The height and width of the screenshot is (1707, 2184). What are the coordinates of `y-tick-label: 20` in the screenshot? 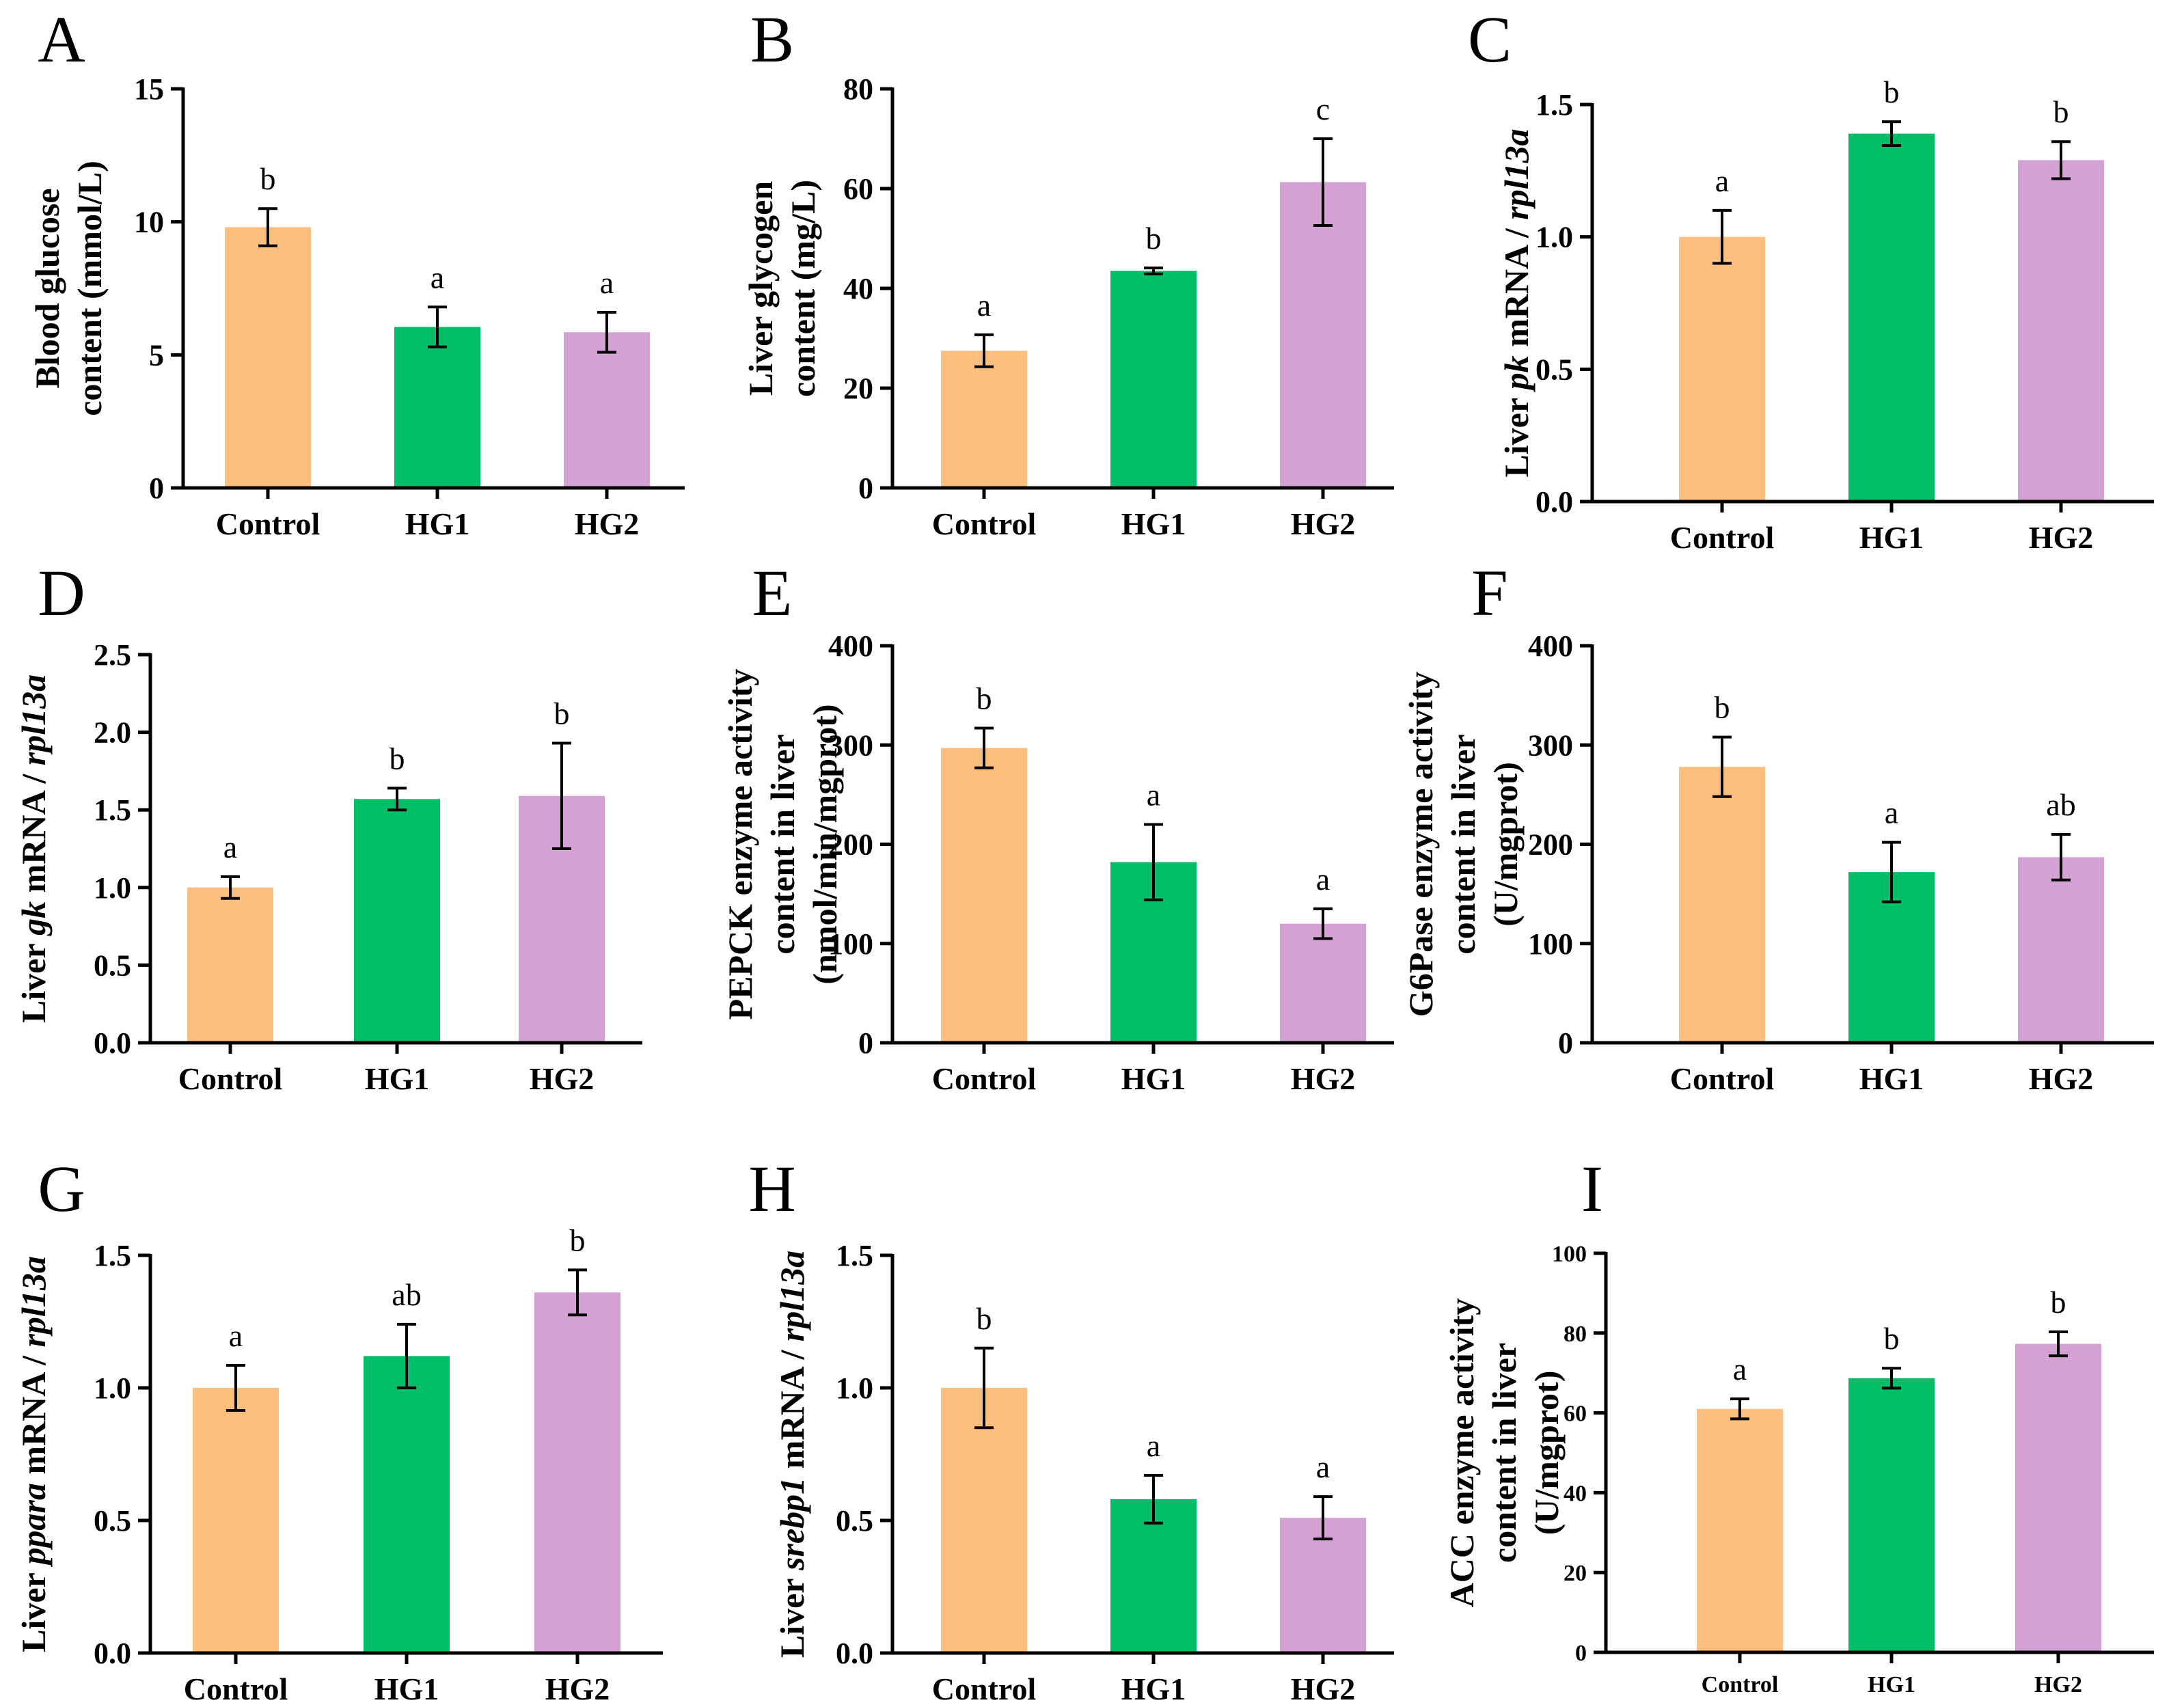 It's located at (858, 389).